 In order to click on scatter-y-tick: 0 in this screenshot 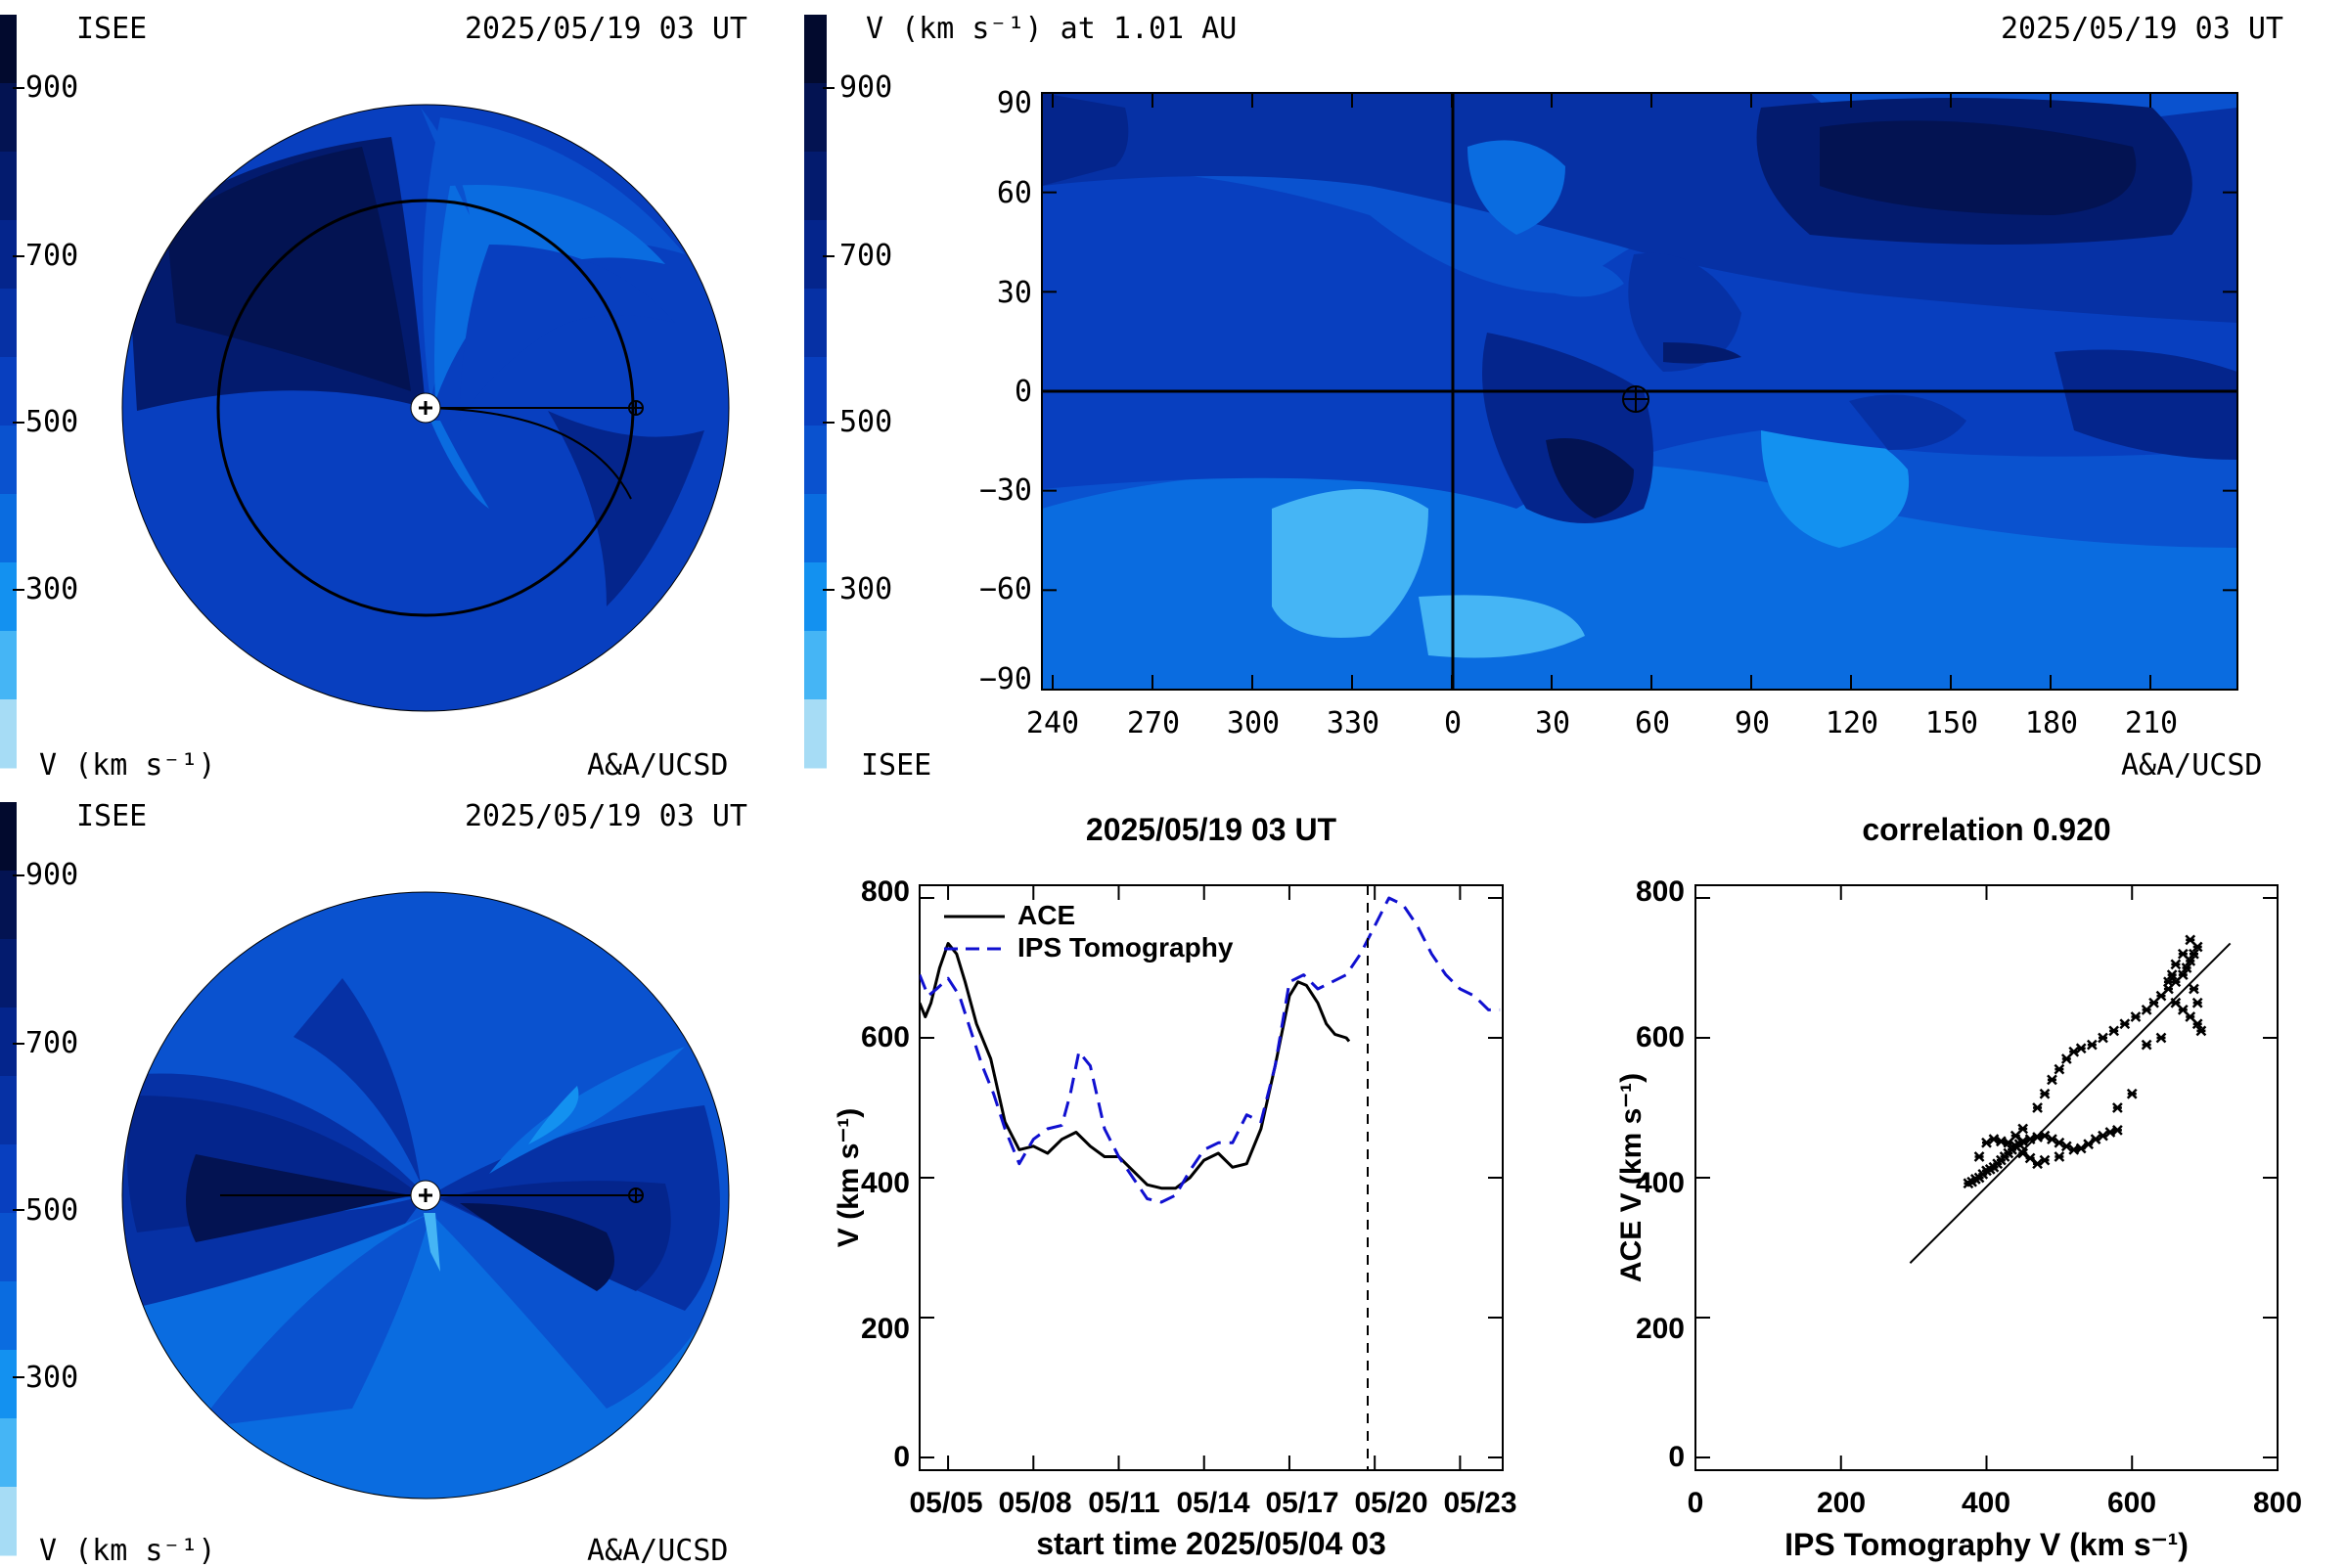, I will do `click(1676, 1457)`.